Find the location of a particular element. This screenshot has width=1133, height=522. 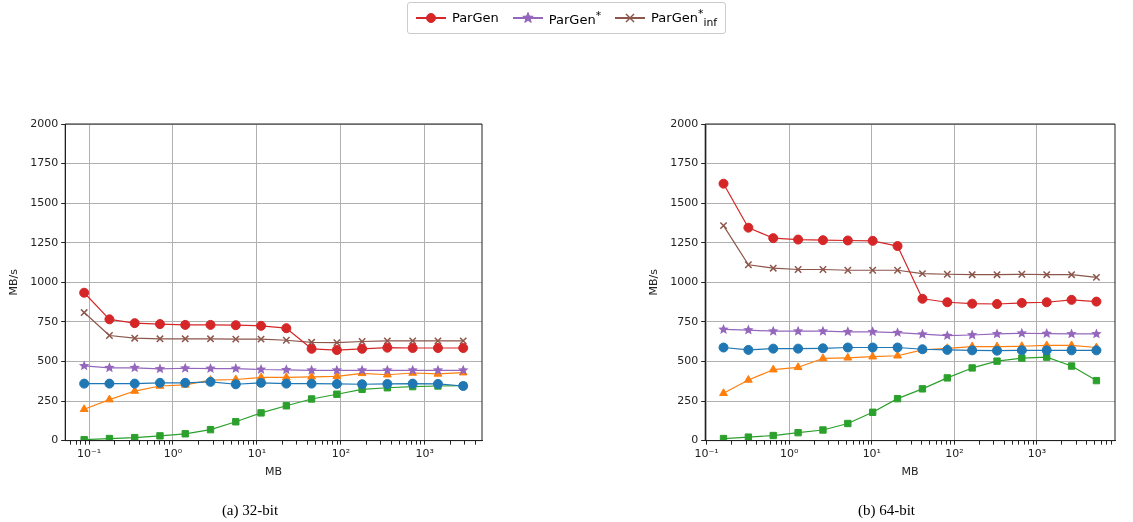

legend-label: ParGen$^{*}$ is located at coordinates (575, 18).